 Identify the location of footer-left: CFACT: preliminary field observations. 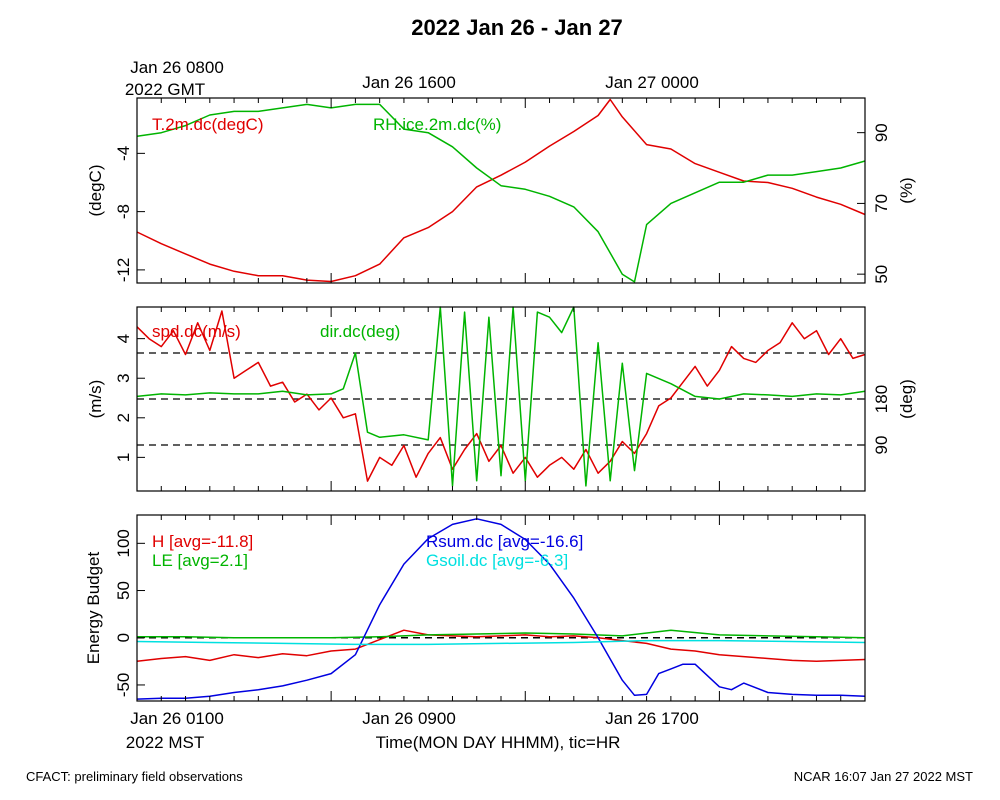
(134, 776).